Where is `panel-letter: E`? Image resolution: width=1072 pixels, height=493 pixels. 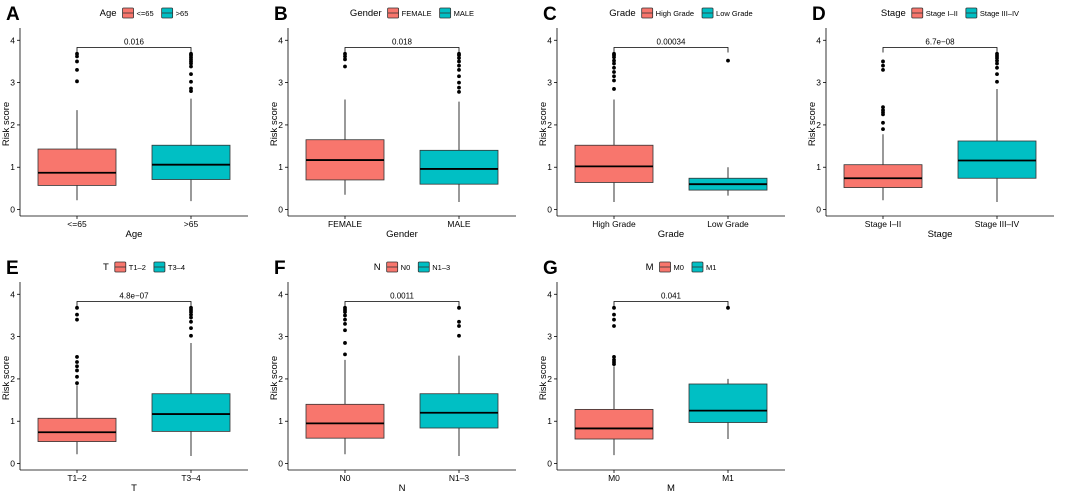 panel-letter: E is located at coordinates (12, 268).